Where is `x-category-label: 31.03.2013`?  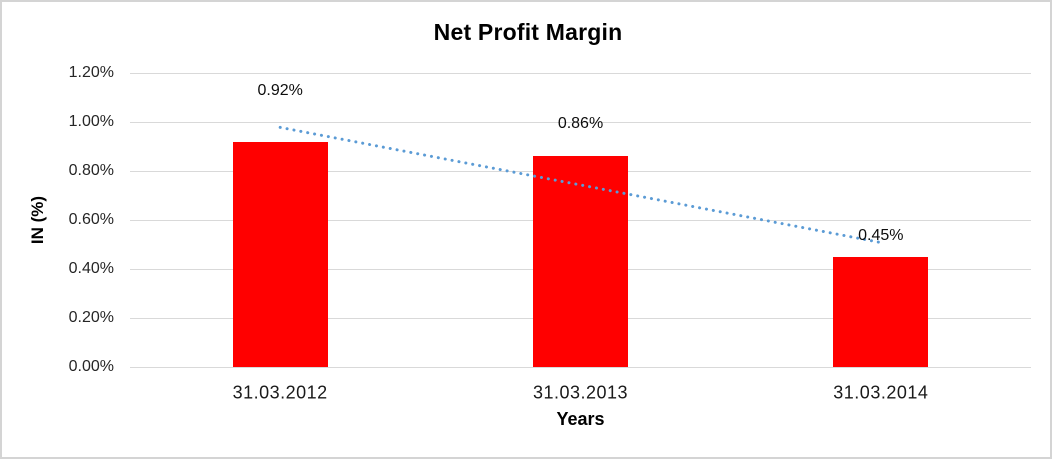
x-category-label: 31.03.2013 is located at coordinates (580, 392).